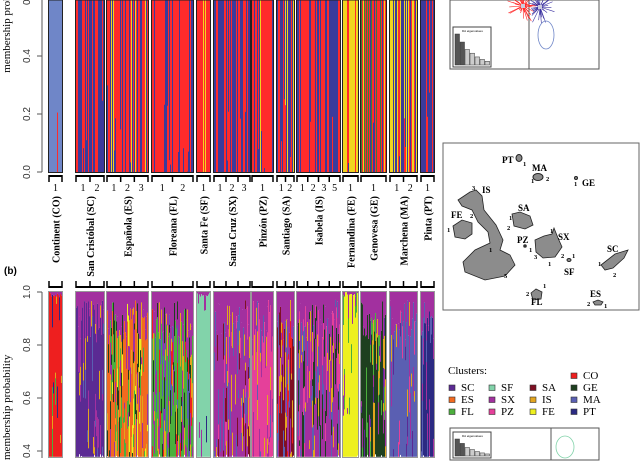  What do you see at coordinates (467, 400) in the screenshot?
I see `legend-label: ES` at bounding box center [467, 400].